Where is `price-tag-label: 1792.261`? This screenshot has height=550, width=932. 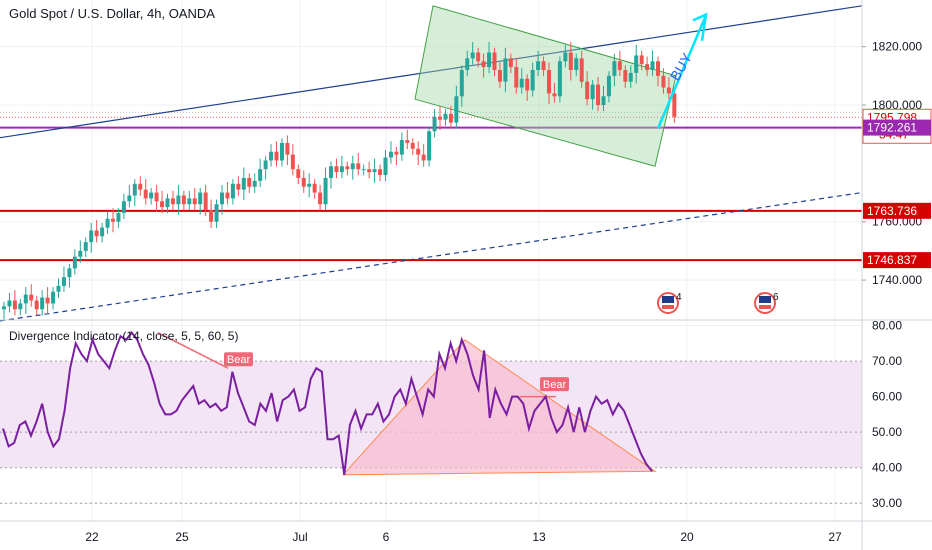 price-tag-label: 1792.261 is located at coordinates (892, 128).